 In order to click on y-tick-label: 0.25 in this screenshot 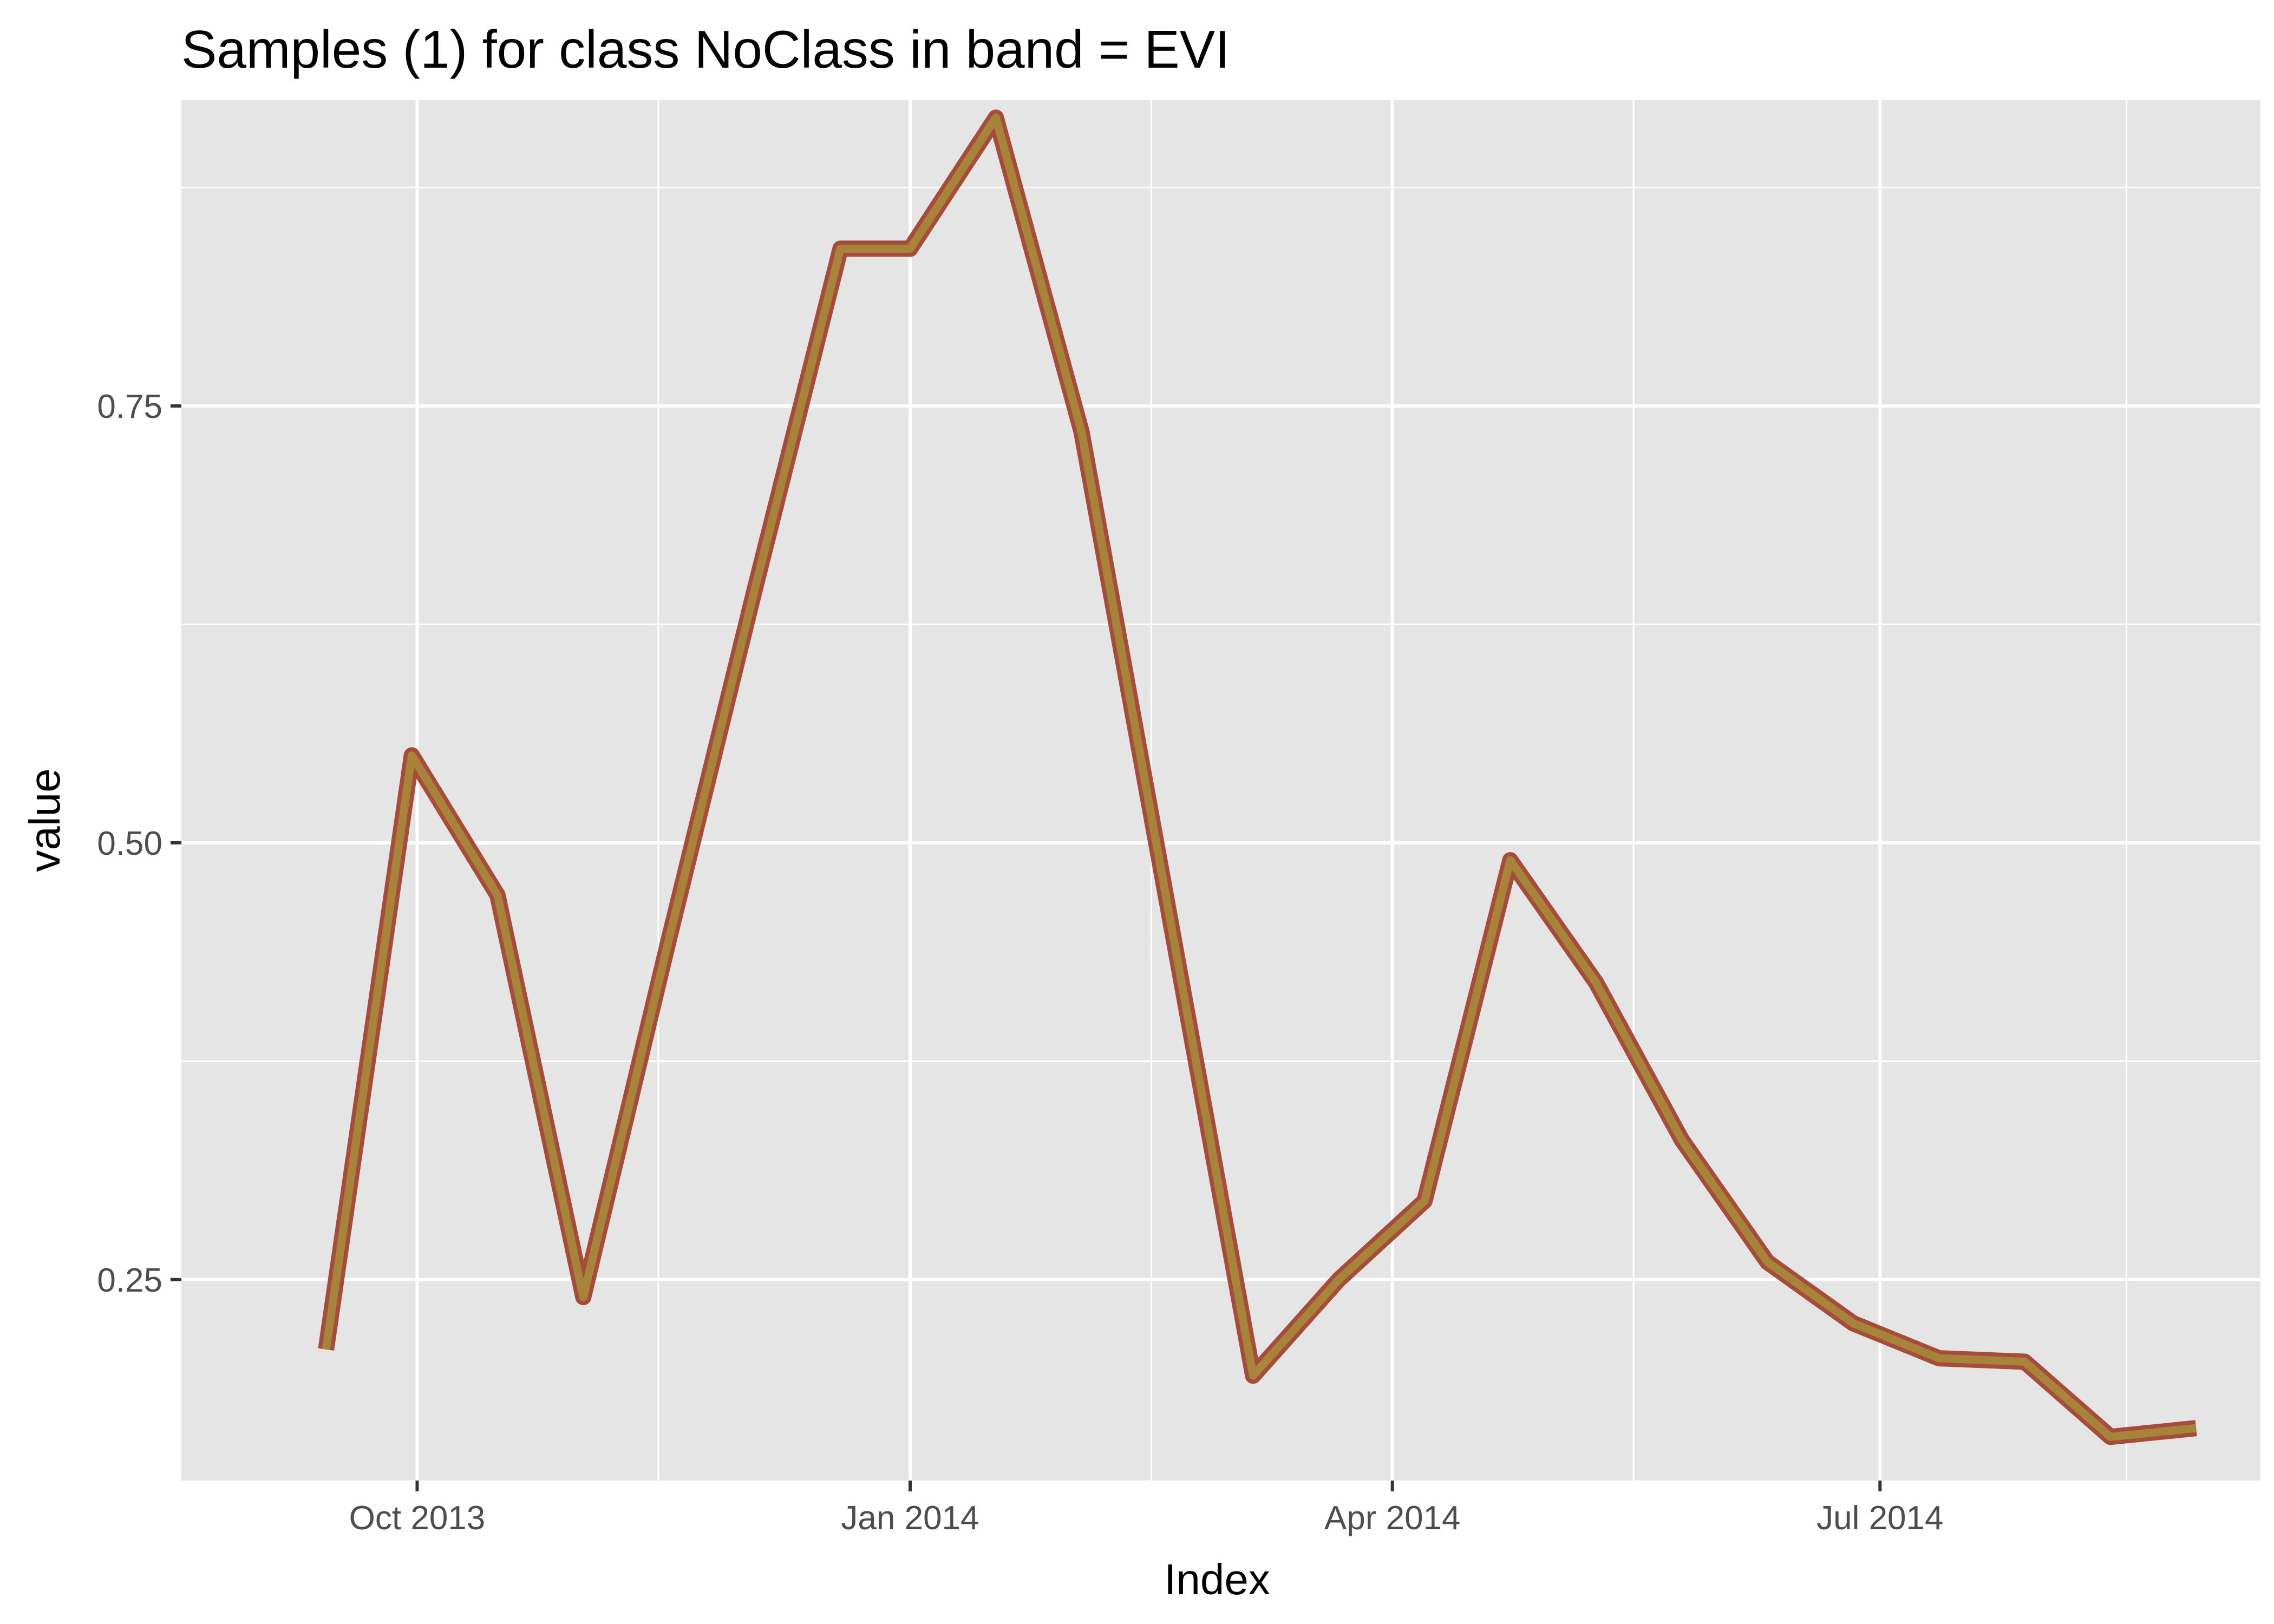, I will do `click(129, 1280)`.